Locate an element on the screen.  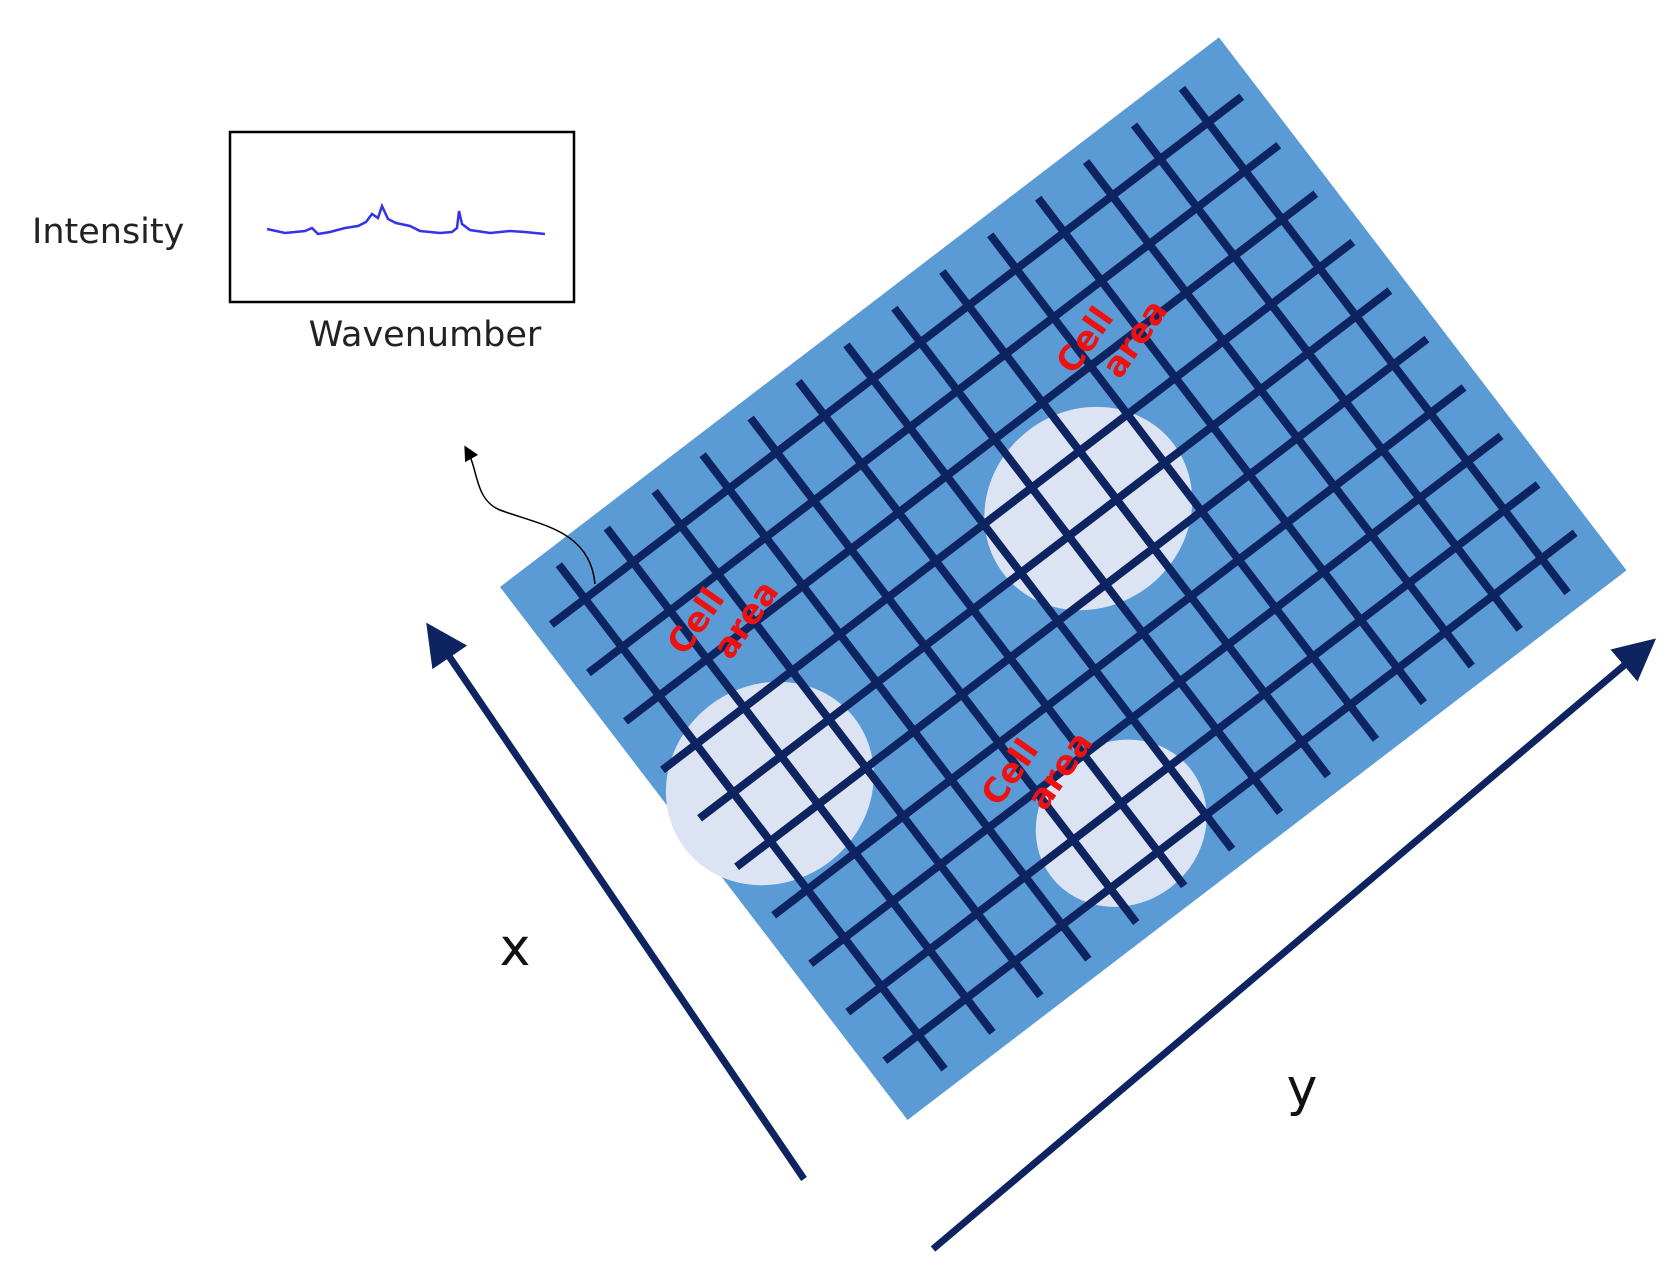
spectrum-line is located at coordinates (406, 219).